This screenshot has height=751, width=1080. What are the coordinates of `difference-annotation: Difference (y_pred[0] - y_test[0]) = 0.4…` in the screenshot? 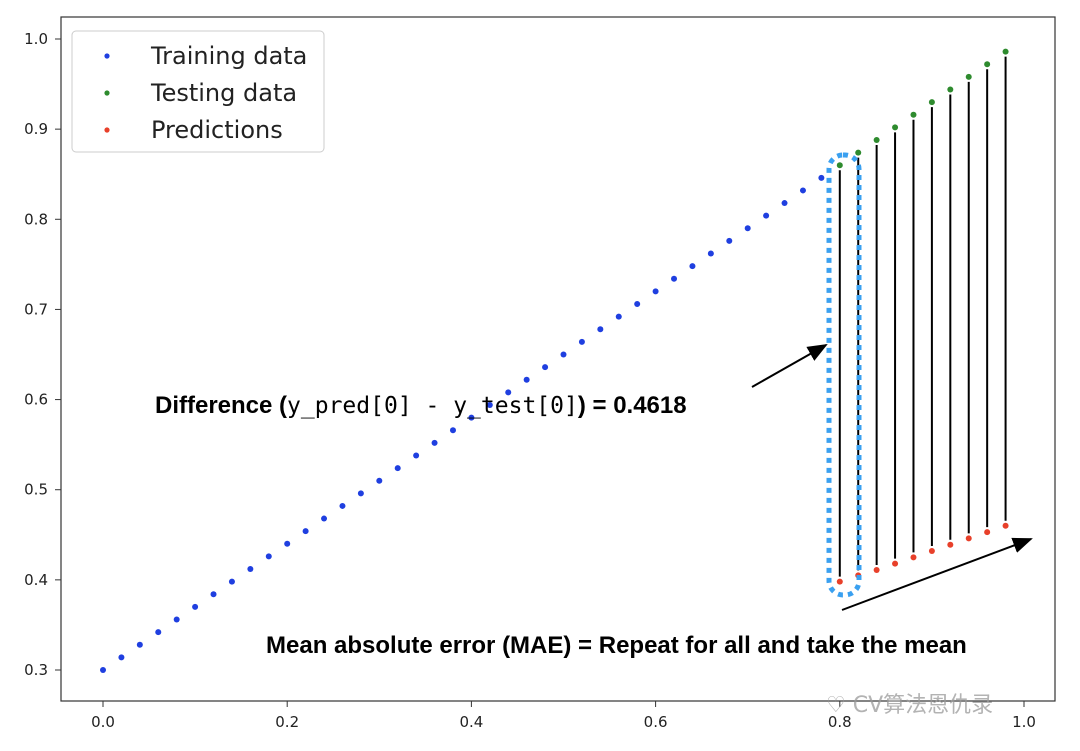 It's located at (421, 405).